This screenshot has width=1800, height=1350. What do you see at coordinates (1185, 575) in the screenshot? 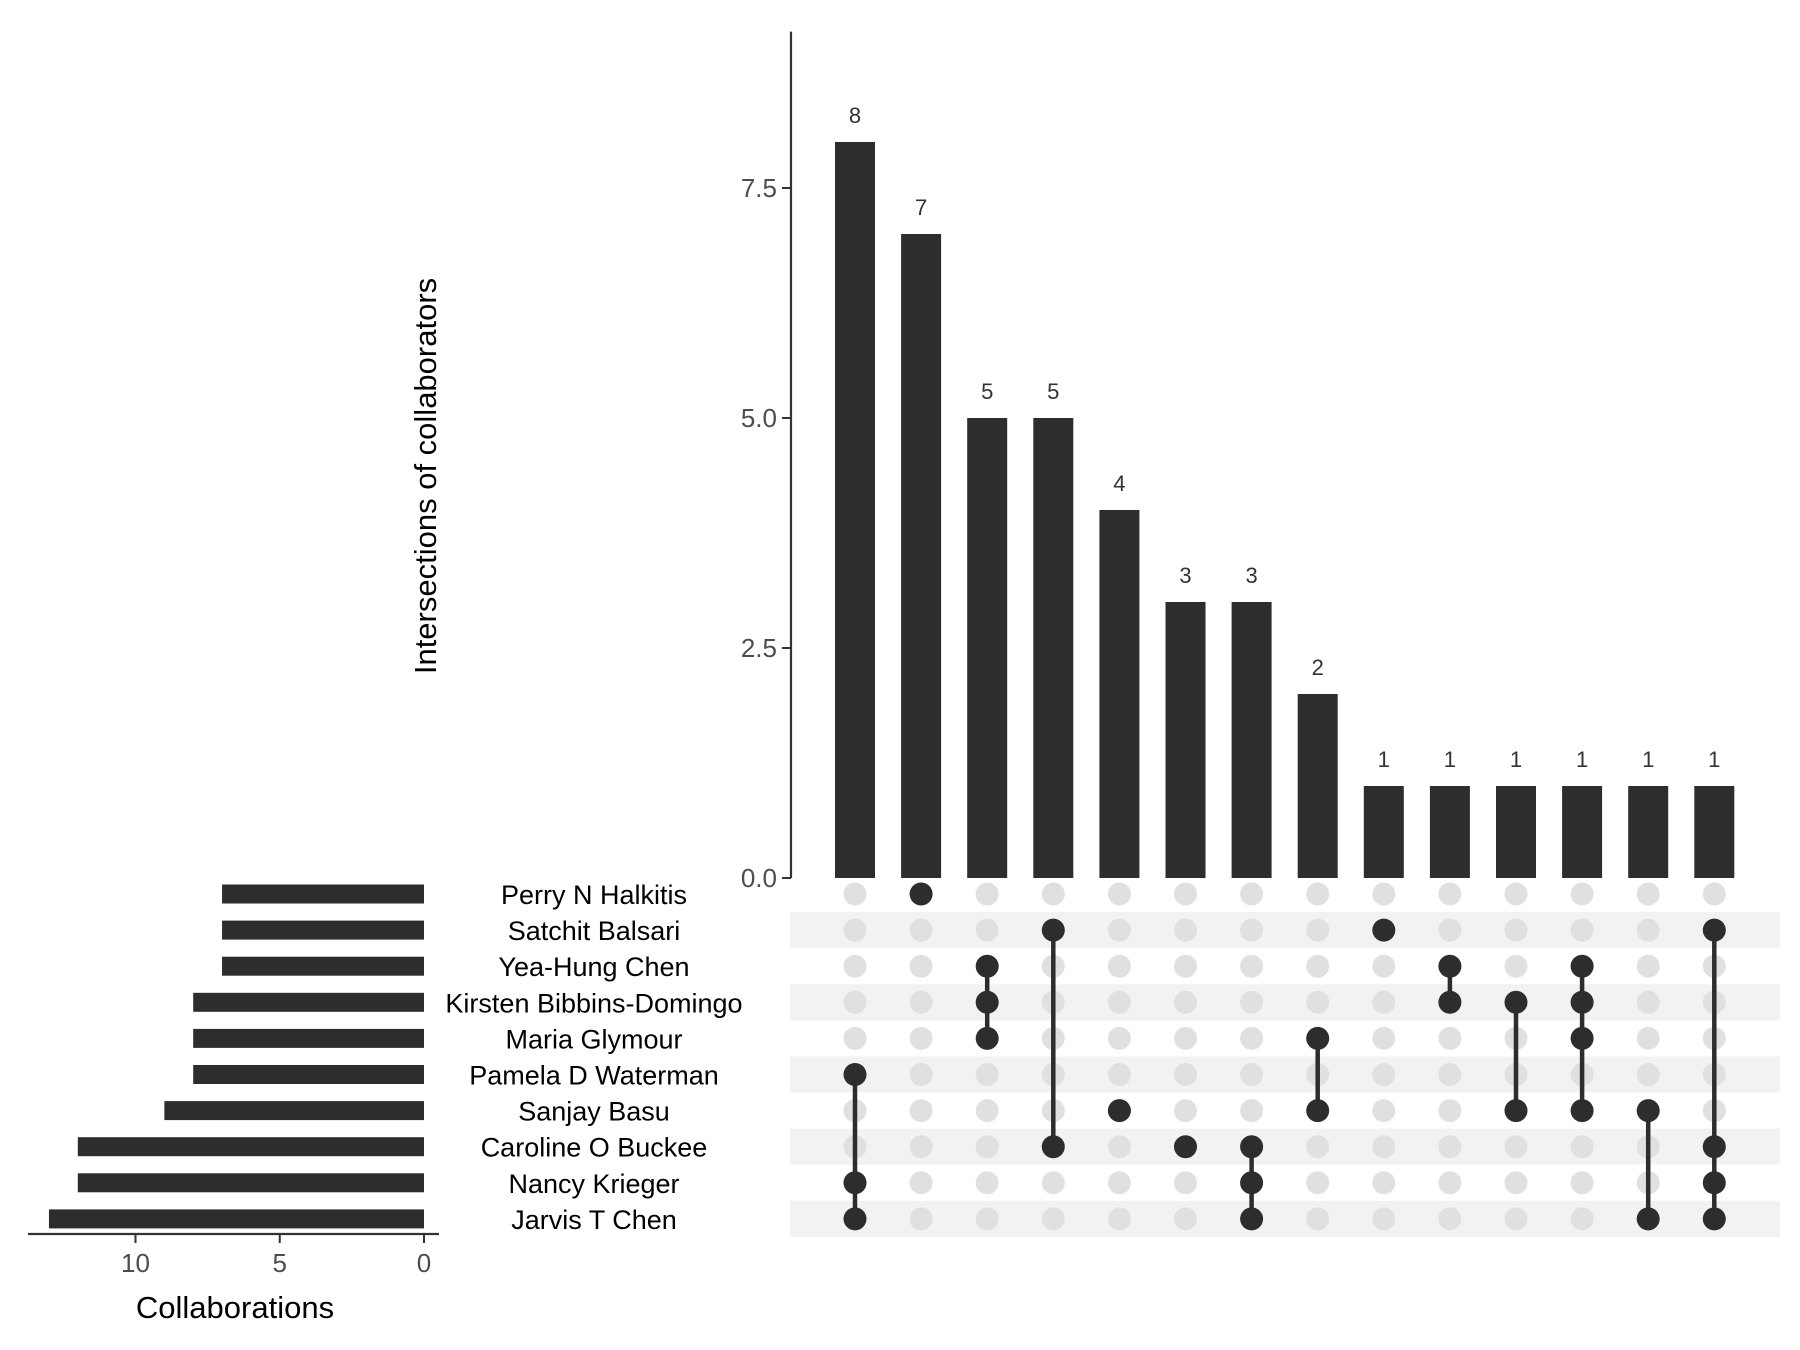
I see `bar-value-label: 3` at bounding box center [1185, 575].